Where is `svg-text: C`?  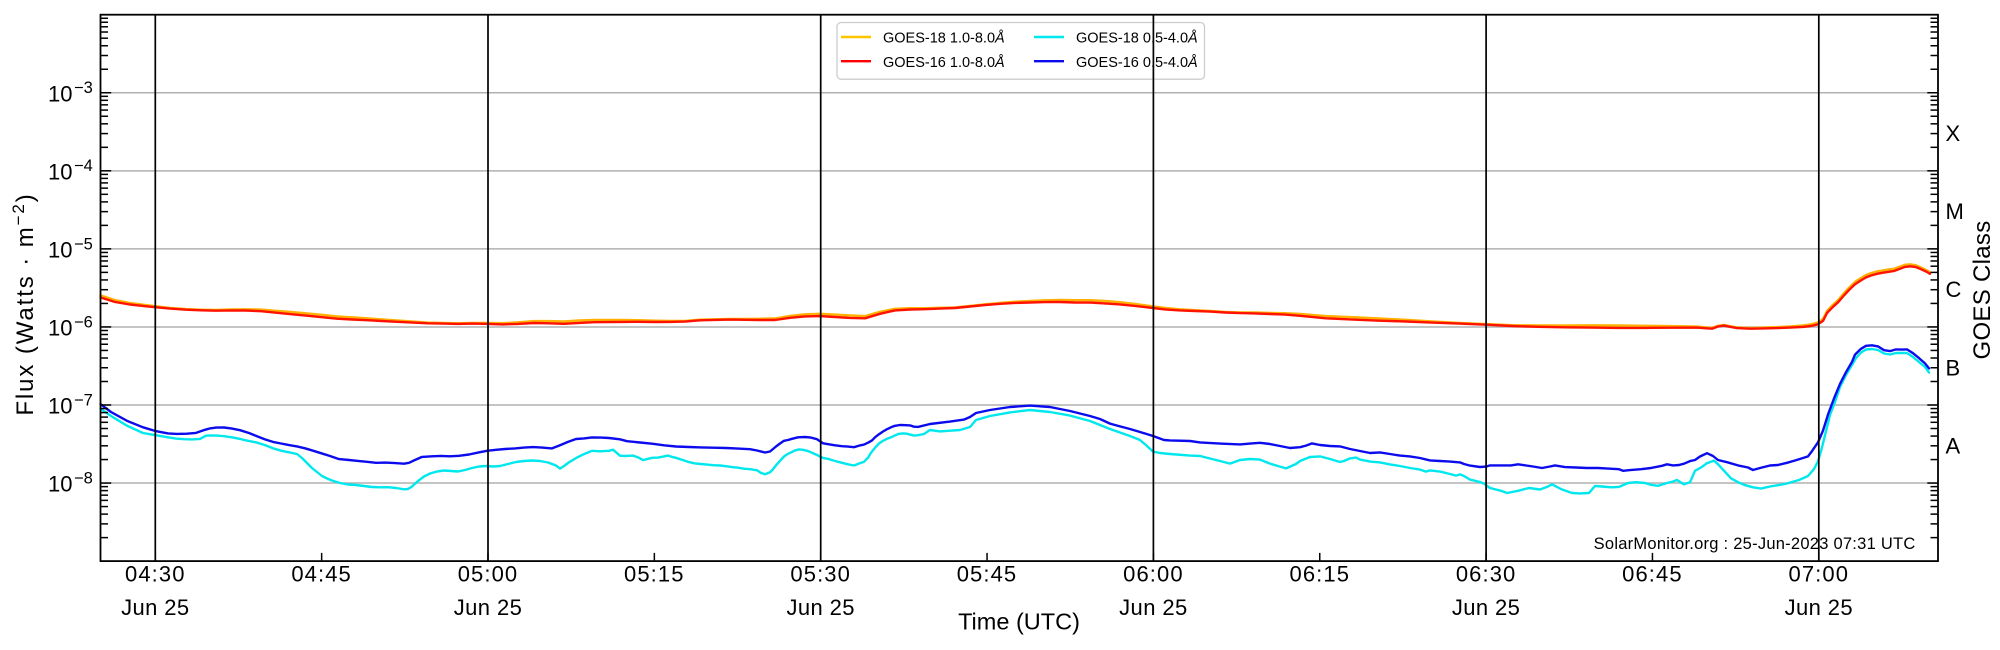 svg-text: C is located at coordinates (1954, 289).